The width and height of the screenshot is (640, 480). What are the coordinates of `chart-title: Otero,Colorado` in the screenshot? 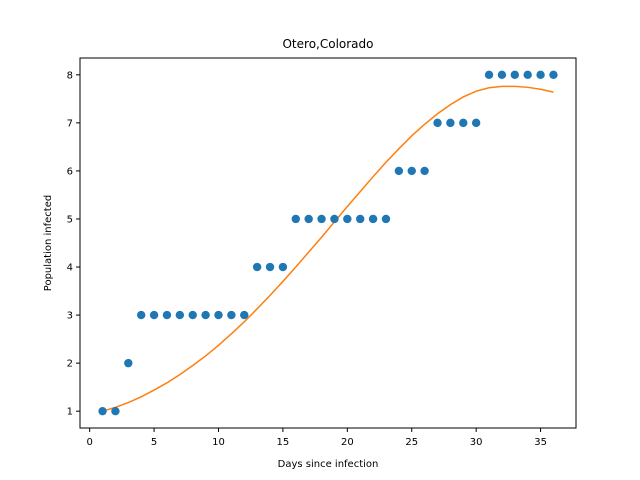 It's located at (327, 44).